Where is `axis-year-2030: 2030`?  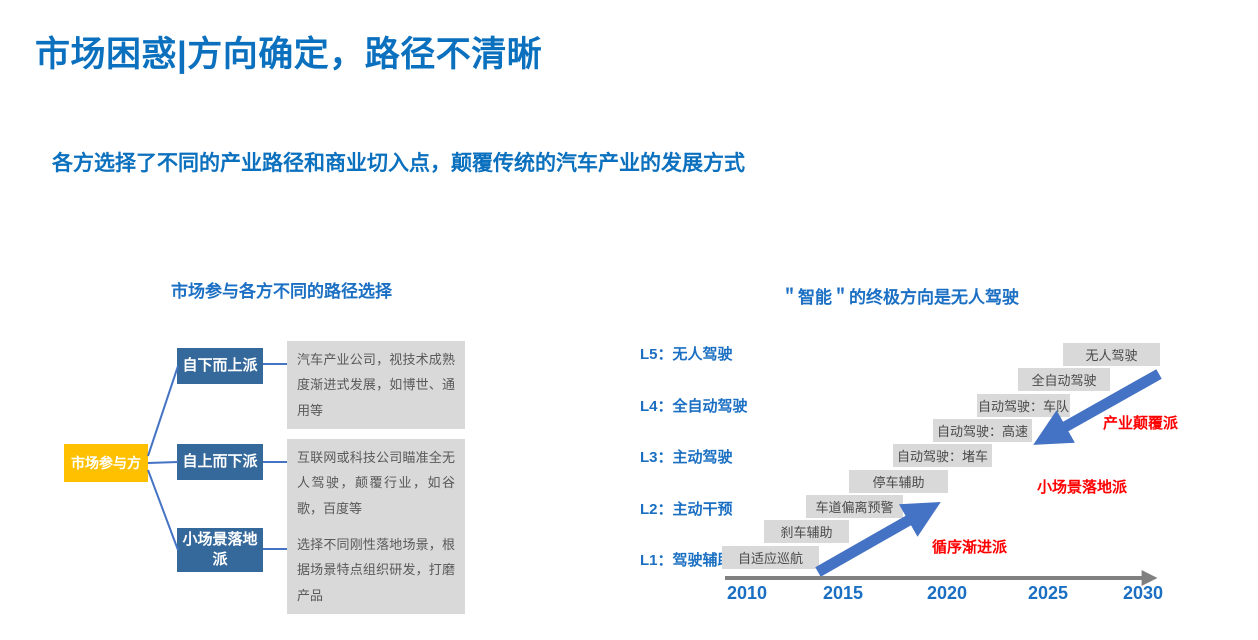
axis-year-2030: 2030 is located at coordinates (1143, 593).